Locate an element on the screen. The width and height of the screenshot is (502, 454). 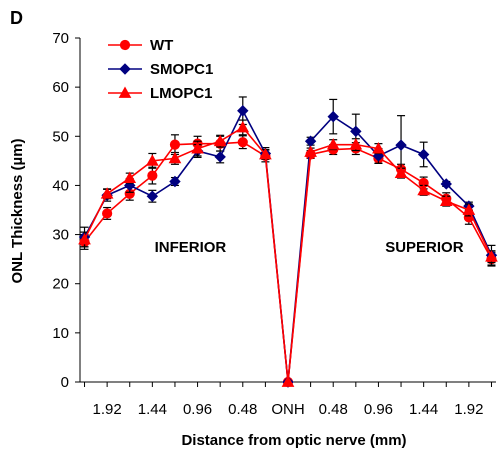
y-tick-label: 0 is located at coordinates (65, 382).